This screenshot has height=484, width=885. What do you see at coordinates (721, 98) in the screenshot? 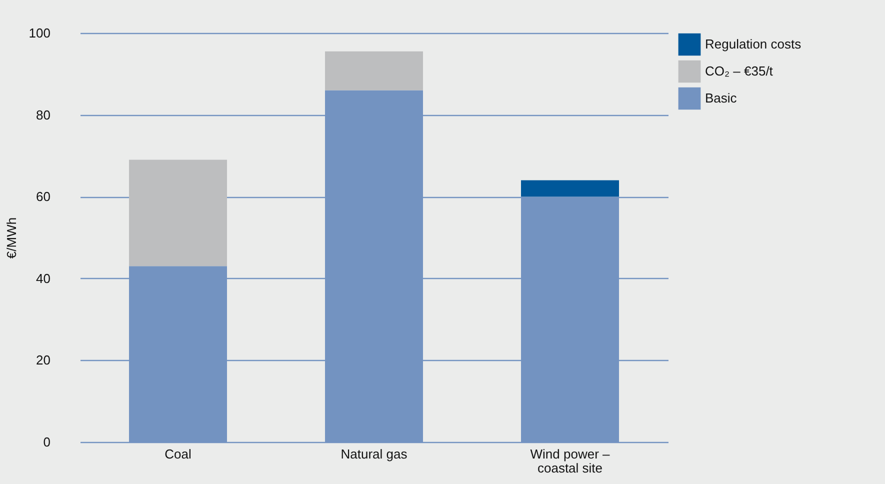
I see `legend-label: Basic` at bounding box center [721, 98].